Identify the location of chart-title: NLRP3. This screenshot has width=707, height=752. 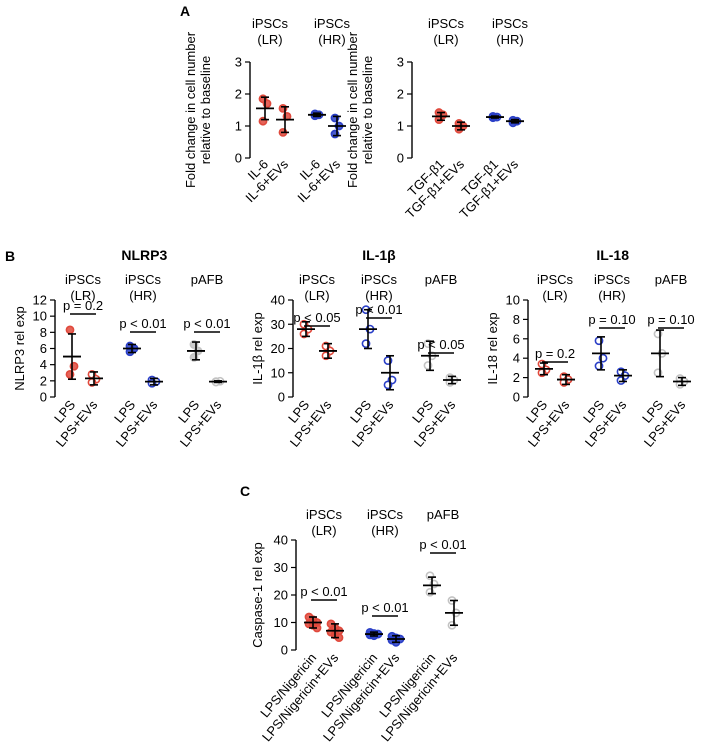
(144, 255).